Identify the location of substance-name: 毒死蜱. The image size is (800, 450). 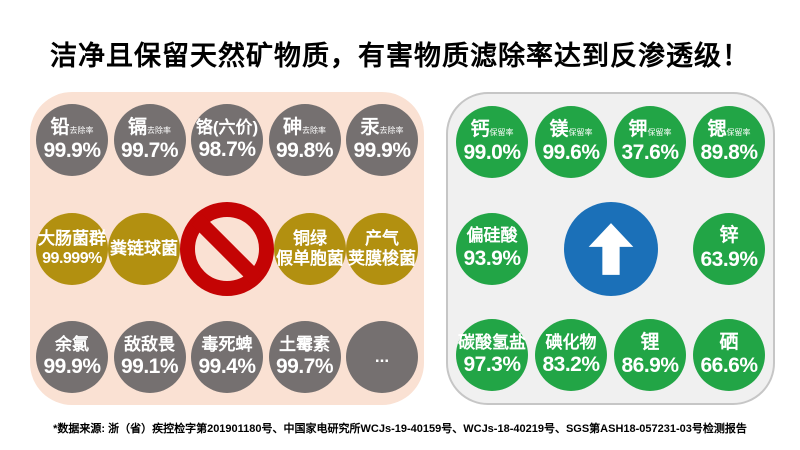
(227, 344).